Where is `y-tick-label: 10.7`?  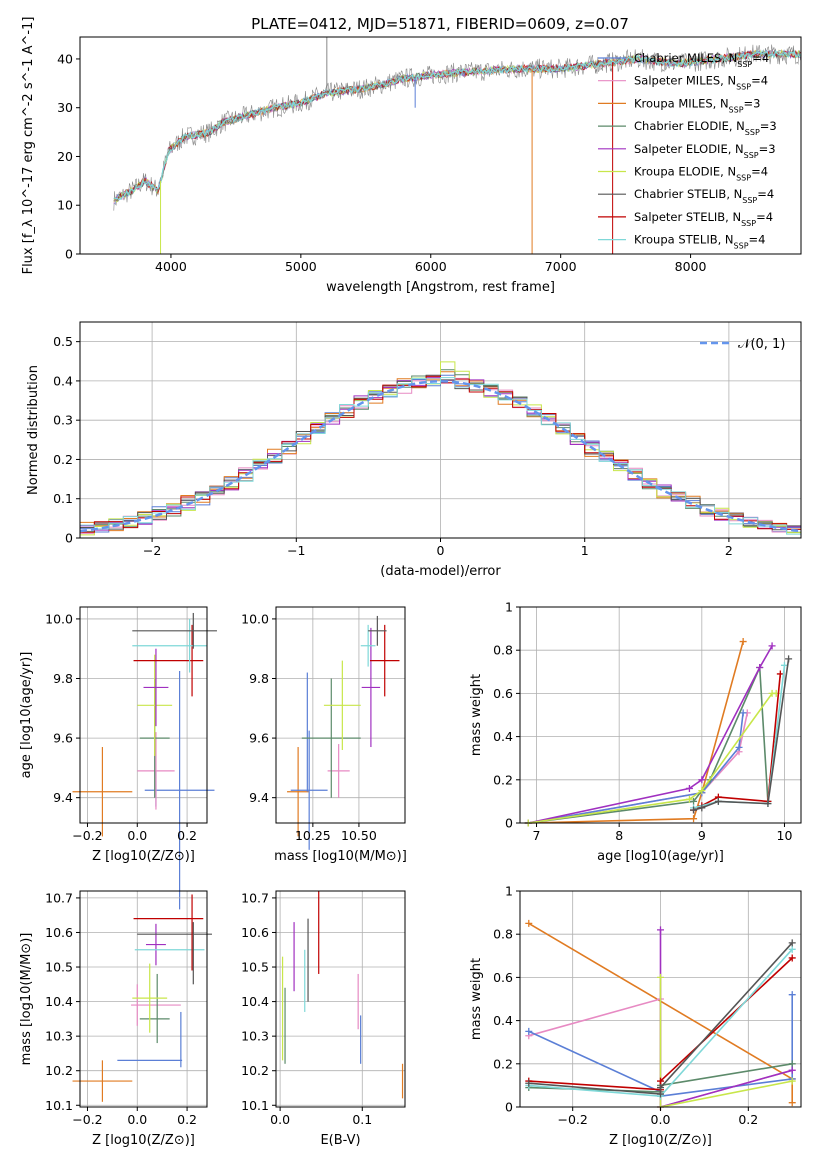 y-tick-label: 10.7 is located at coordinates (59, 897).